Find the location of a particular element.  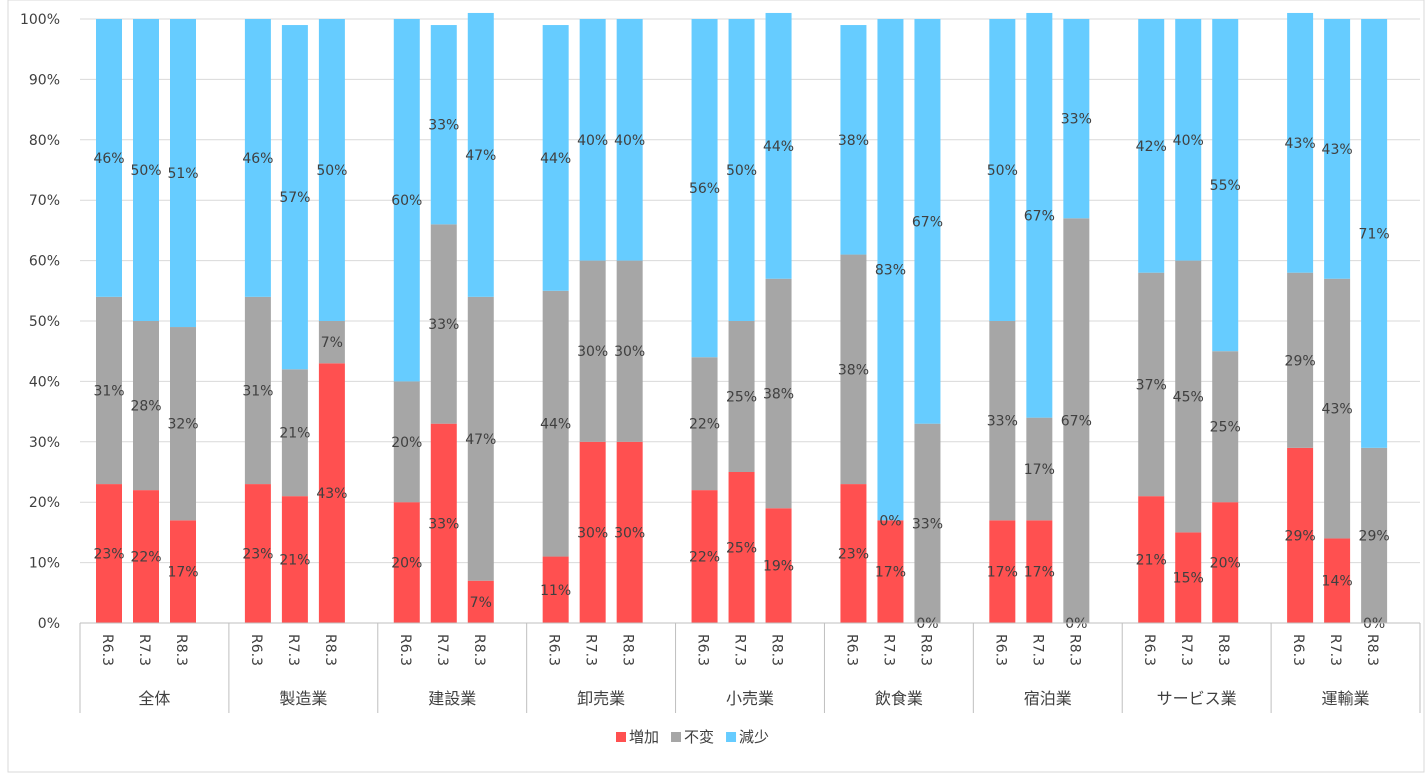

y-tick-label: 40% is located at coordinates (44, 382).